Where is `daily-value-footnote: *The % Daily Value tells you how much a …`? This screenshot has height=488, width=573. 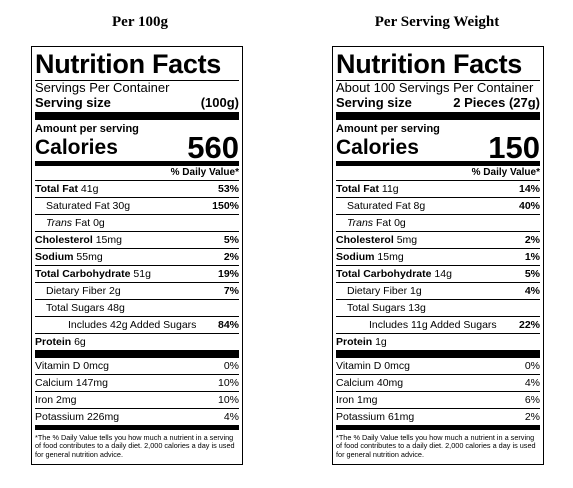
daily-value-footnote: *The % Daily Value tells you how much a … is located at coordinates (436, 446).